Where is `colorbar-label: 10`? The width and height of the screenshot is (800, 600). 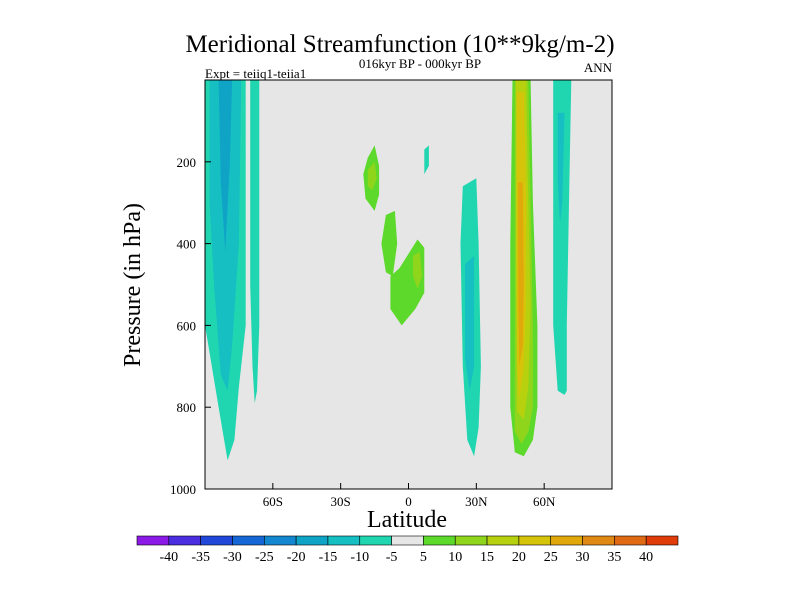 colorbar-label: 10 is located at coordinates (455, 557).